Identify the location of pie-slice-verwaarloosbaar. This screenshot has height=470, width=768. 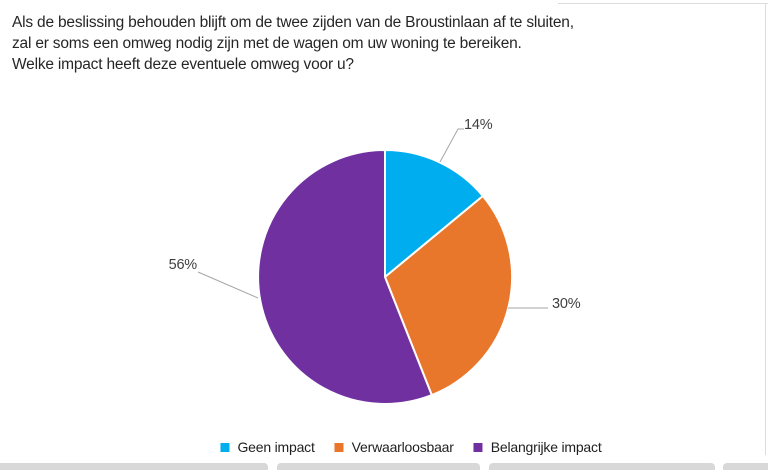
(449, 296).